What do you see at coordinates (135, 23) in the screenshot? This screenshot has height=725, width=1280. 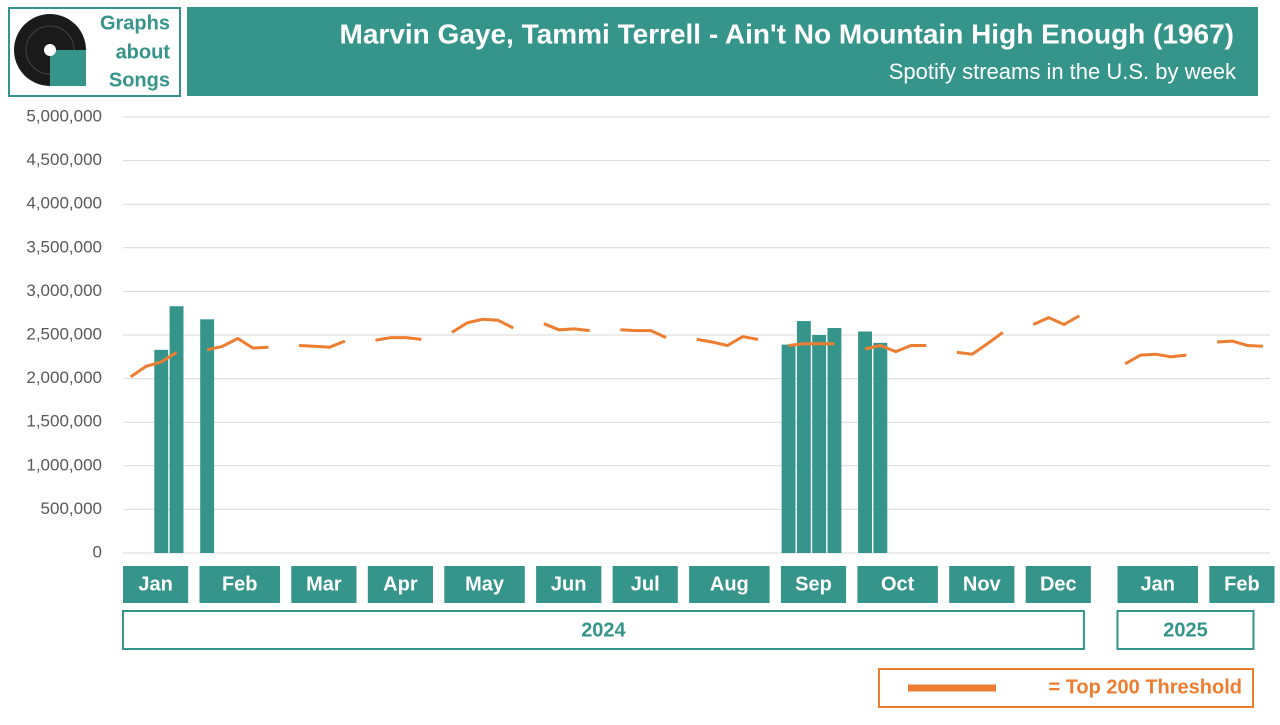 I see `logo-text: Graphs` at bounding box center [135, 23].